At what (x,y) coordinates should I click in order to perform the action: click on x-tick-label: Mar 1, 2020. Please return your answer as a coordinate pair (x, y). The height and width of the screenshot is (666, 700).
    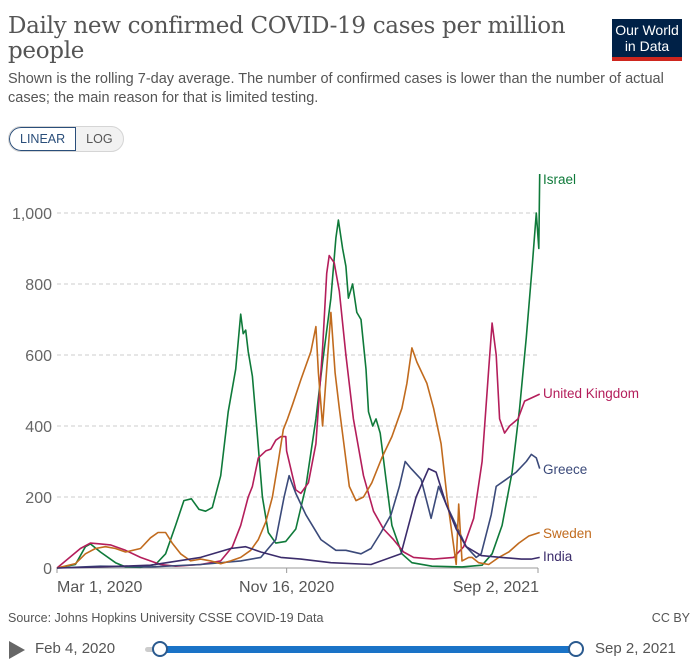
    Looking at the image, I should click on (99, 587).